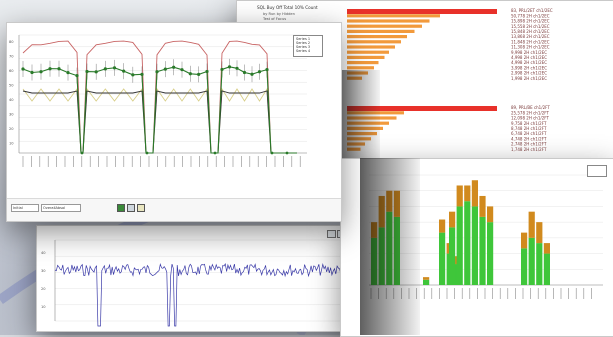  Describe the element at coordinates (529, 73) in the screenshot. I see `group1-label: 2,998 2H ch1/2EC` at that location.